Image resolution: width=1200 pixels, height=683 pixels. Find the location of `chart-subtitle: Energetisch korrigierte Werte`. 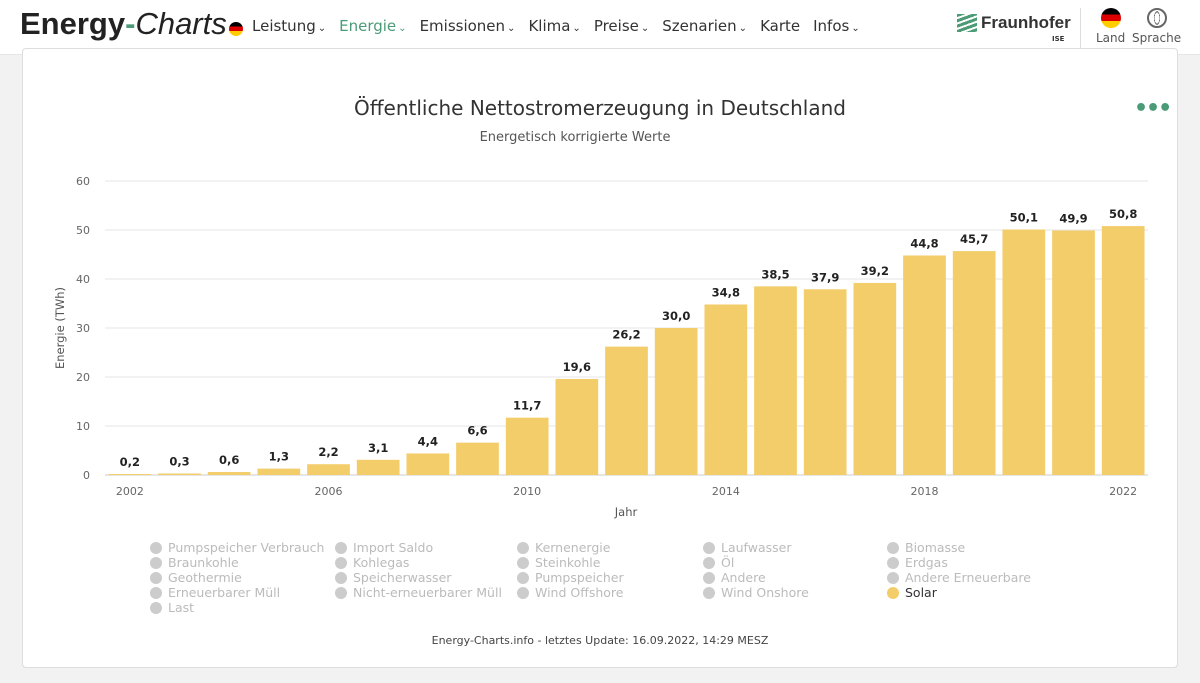

chart-subtitle: Energetisch korrigierte Werte is located at coordinates (575, 137).